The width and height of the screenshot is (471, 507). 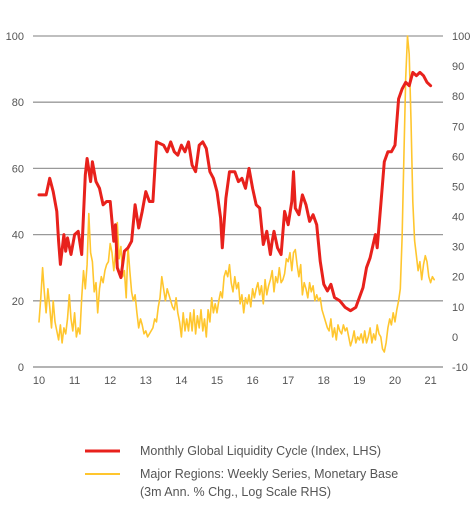 What do you see at coordinates (458, 308) in the screenshot?
I see `right-tick-10: 10` at bounding box center [458, 308].